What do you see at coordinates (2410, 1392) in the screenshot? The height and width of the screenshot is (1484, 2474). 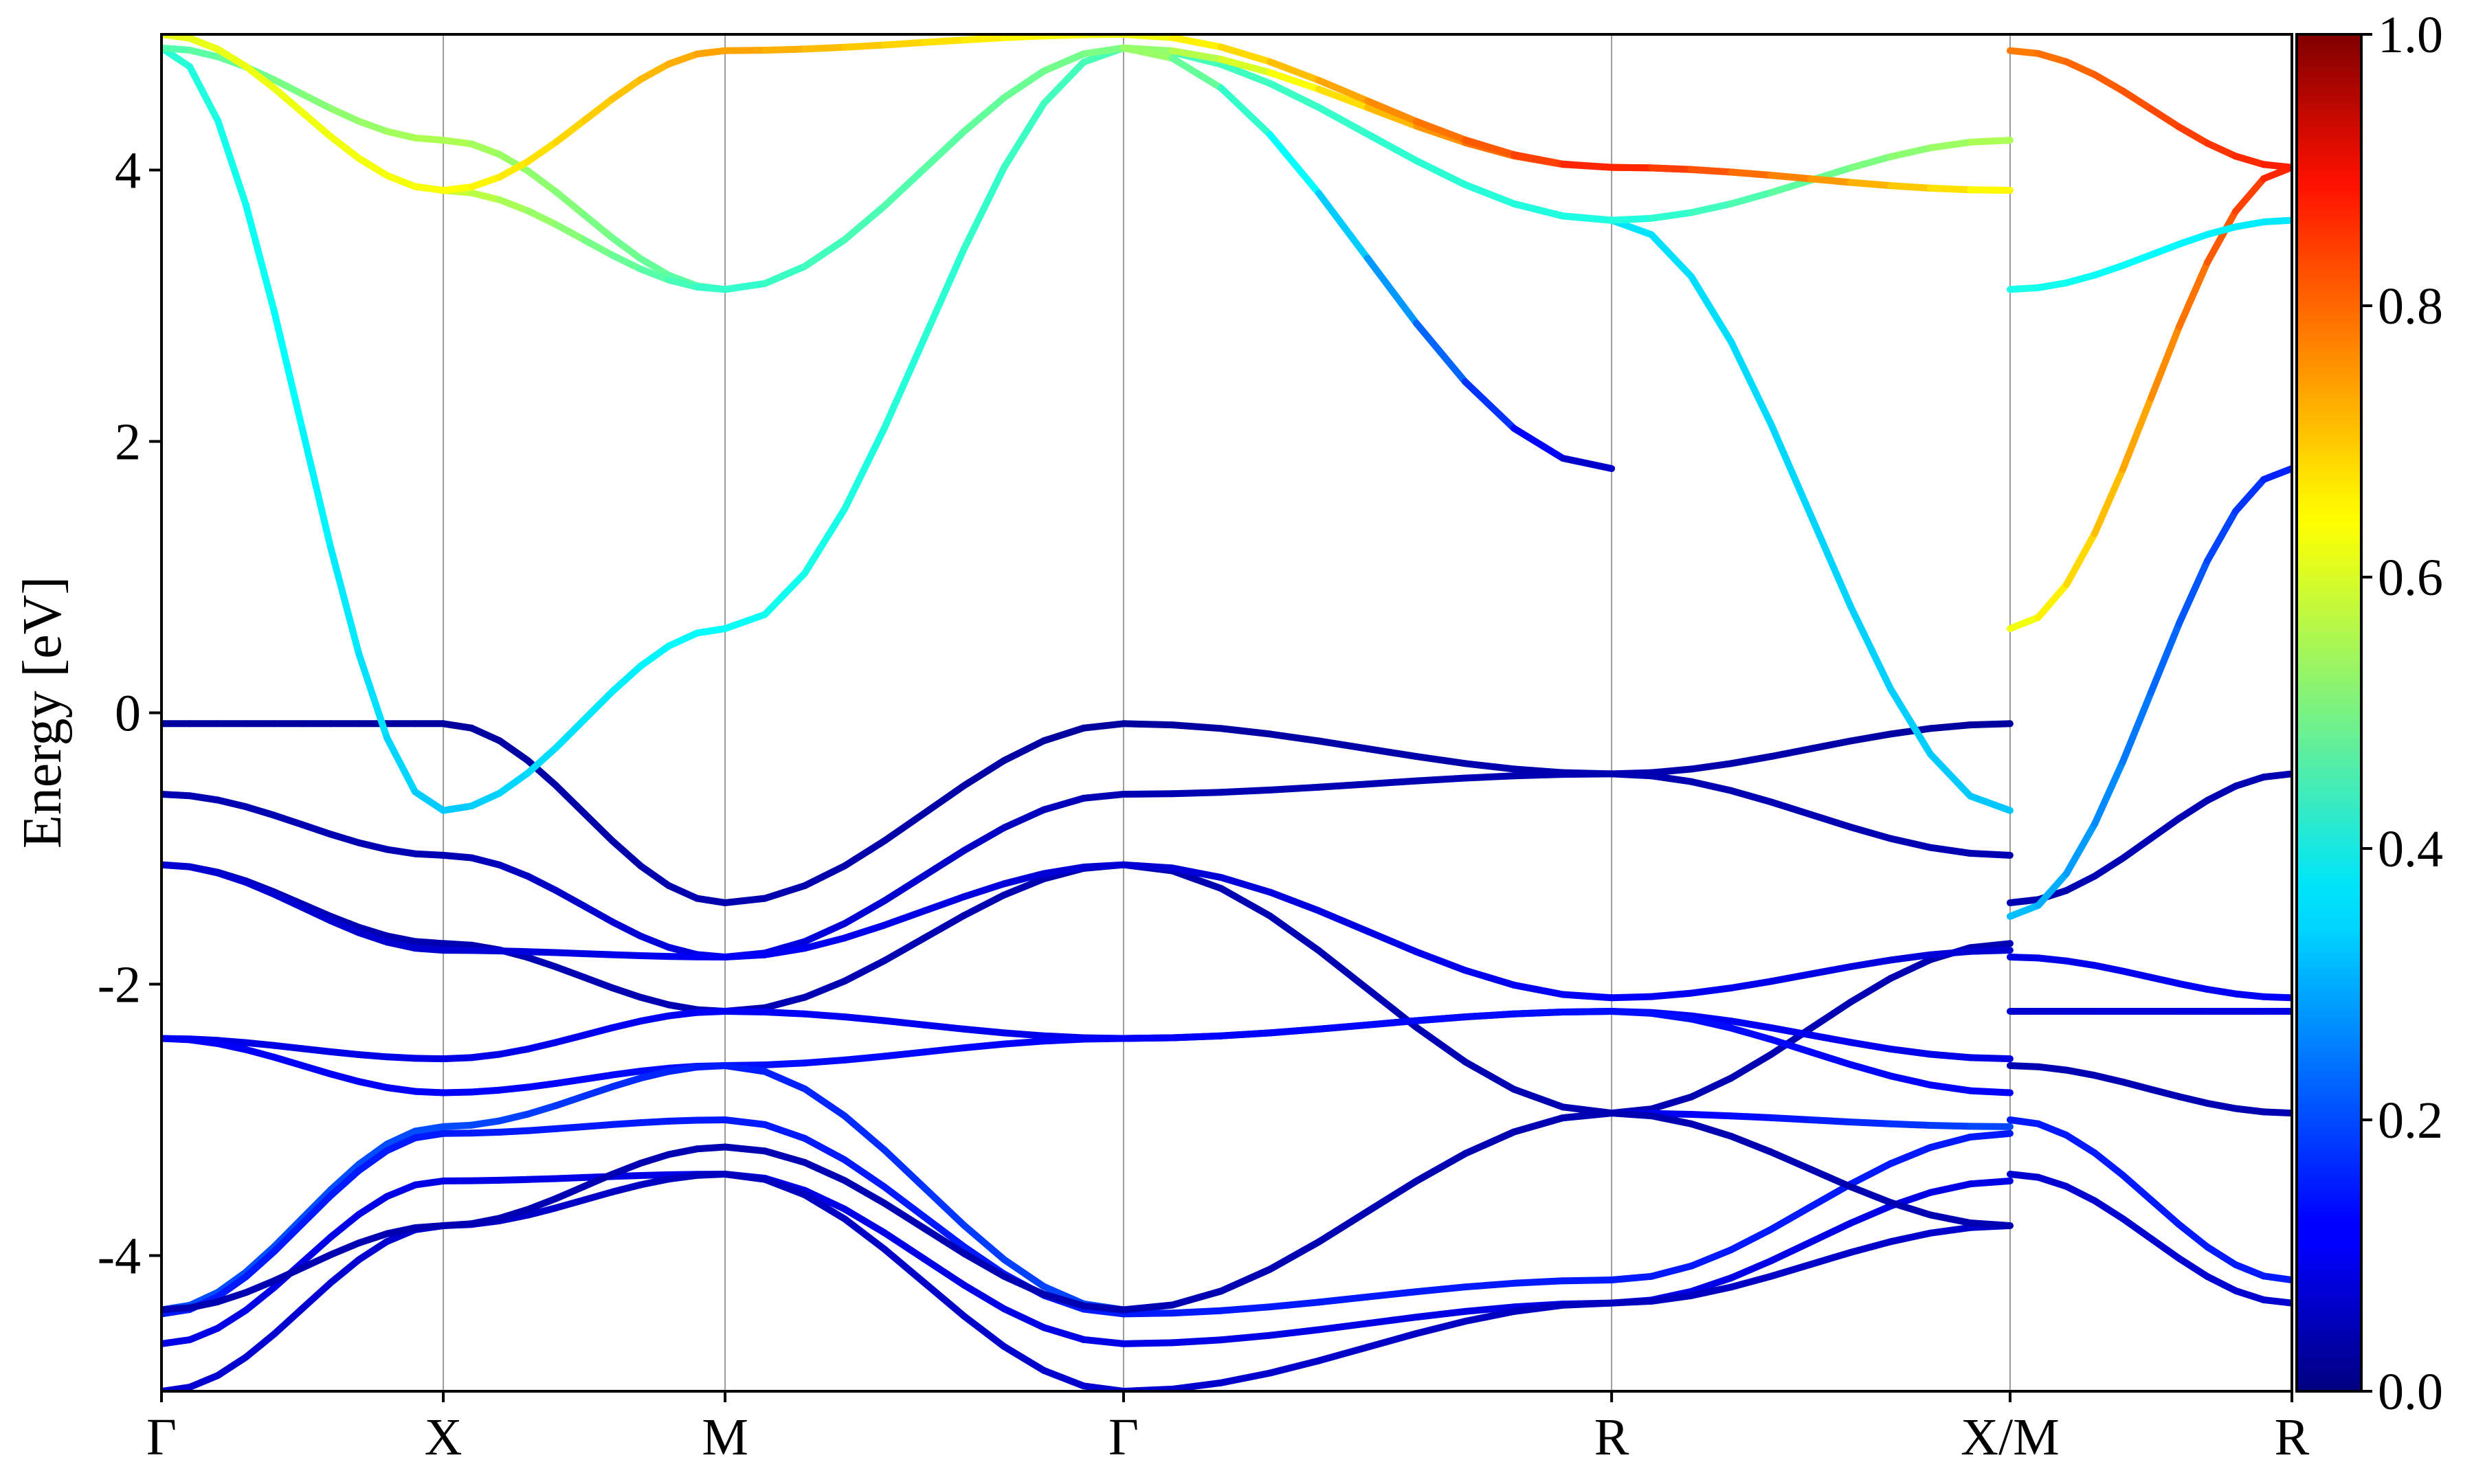 I see `colorbar-tick-label: 0.0` at bounding box center [2410, 1392].